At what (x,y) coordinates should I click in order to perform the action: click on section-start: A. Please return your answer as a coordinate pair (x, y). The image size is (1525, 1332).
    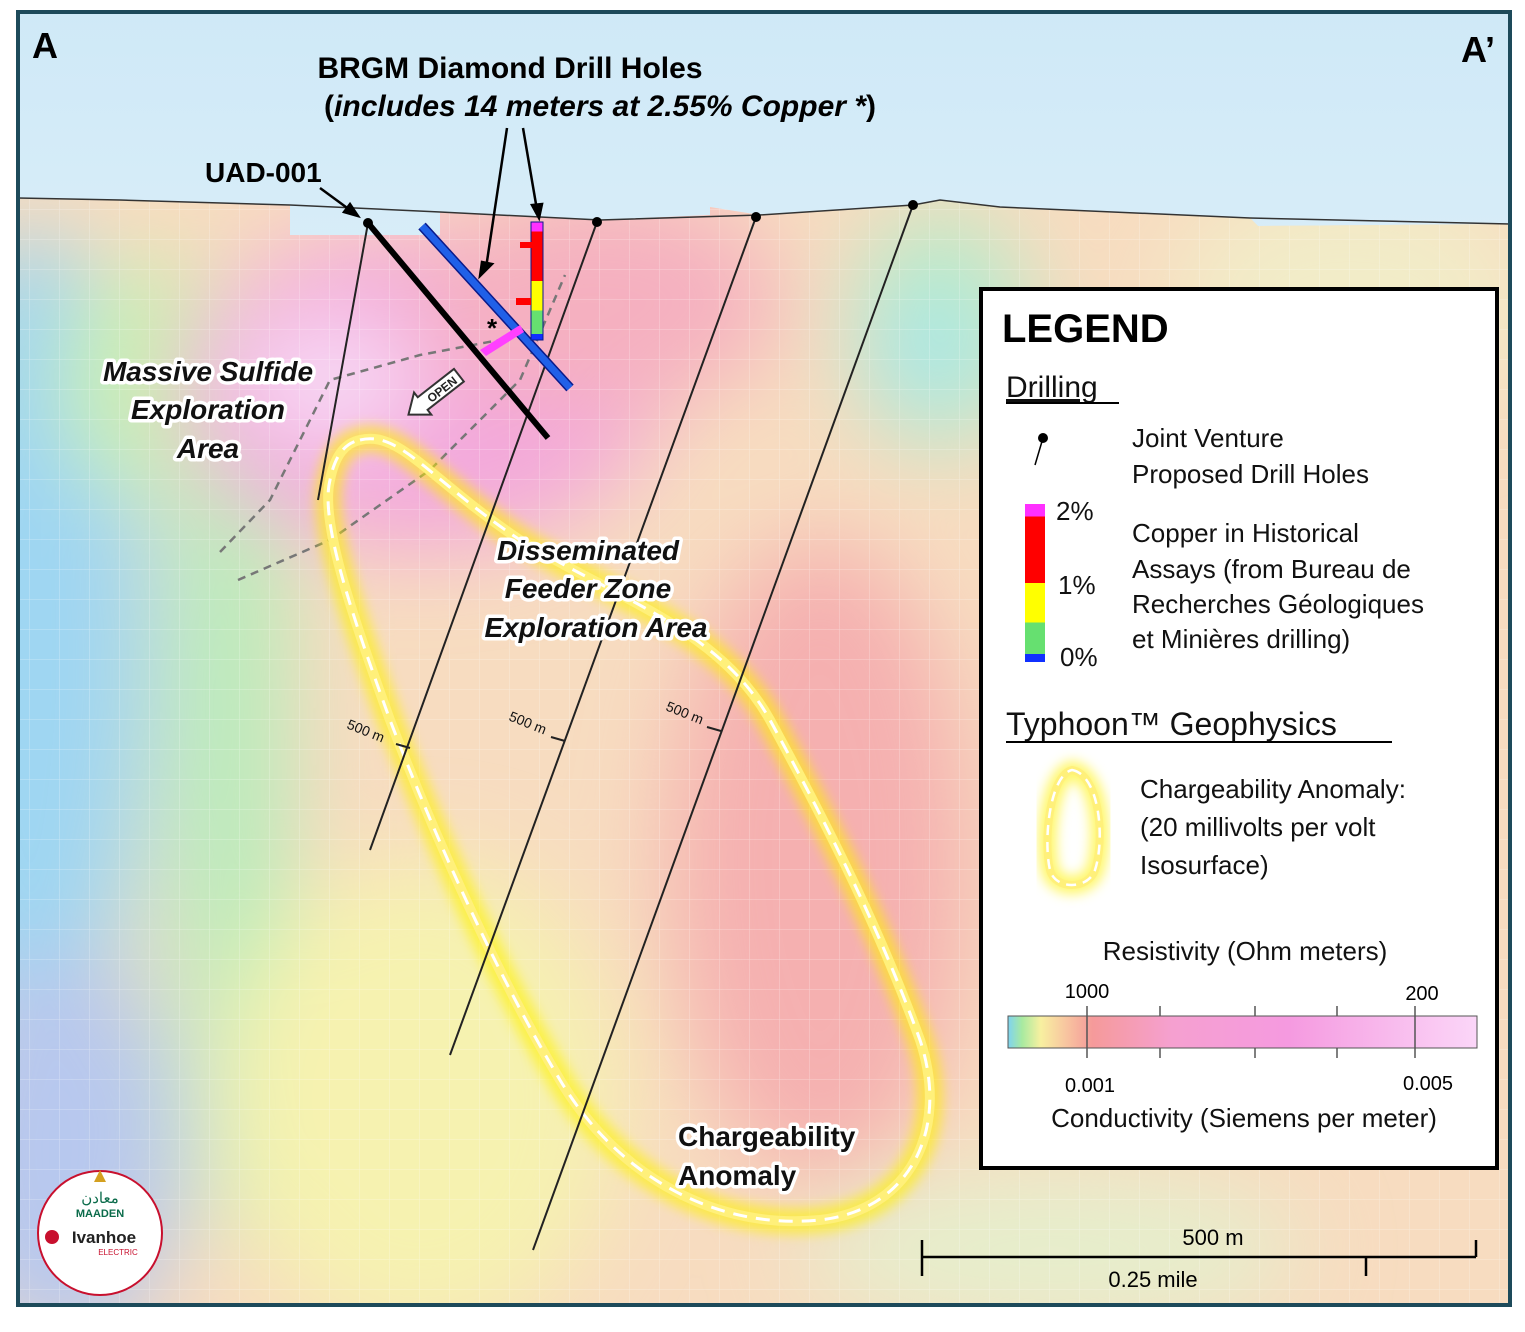
    Looking at the image, I should click on (45, 45).